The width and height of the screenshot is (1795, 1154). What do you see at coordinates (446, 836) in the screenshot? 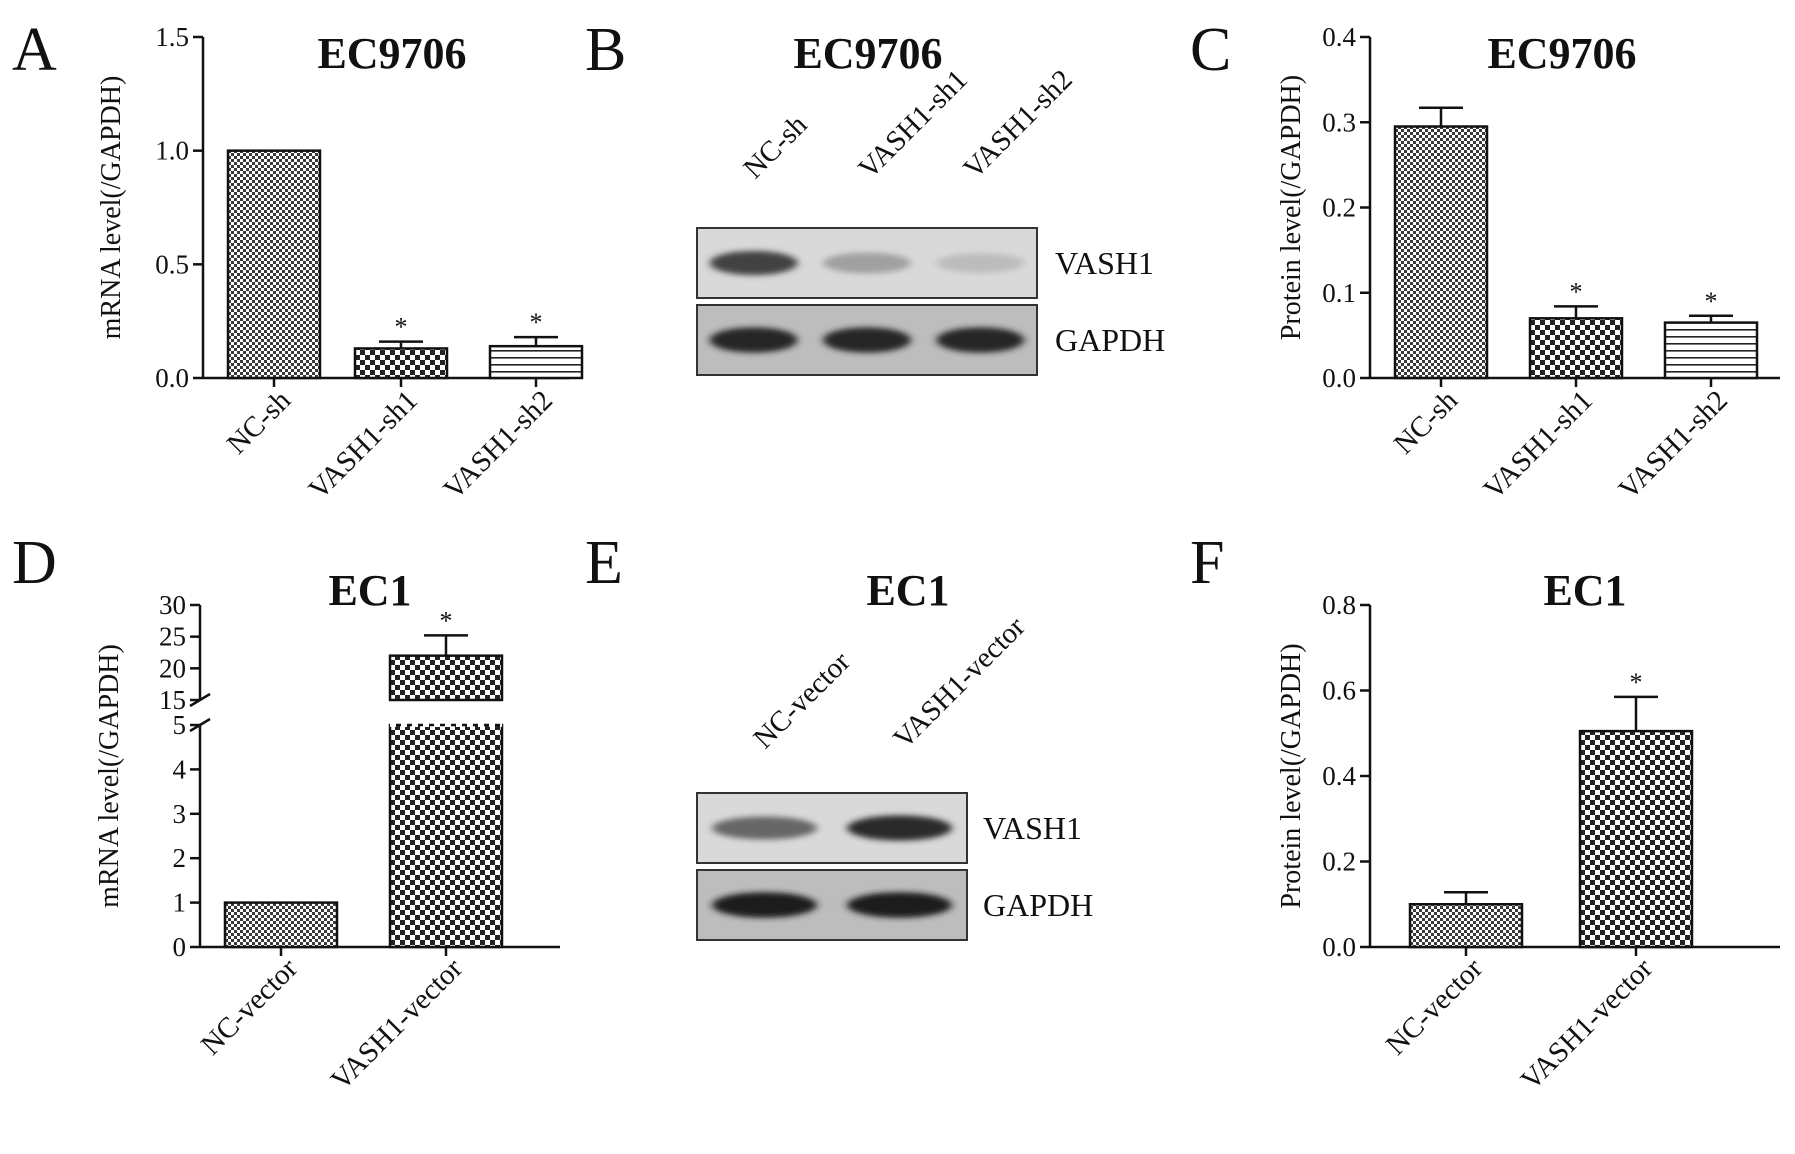
I see `chart-d-bar-lower` at bounding box center [446, 836].